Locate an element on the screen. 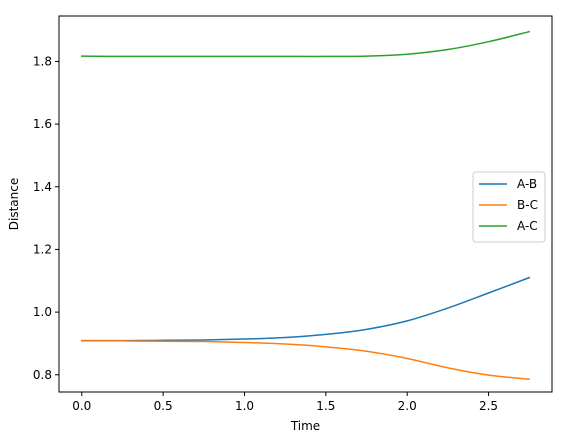 The width and height of the screenshot is (581, 439). y-axis-ticks: 0.8 1.0 1.2 1.4 1.6 1.8 is located at coordinates (46, 218).